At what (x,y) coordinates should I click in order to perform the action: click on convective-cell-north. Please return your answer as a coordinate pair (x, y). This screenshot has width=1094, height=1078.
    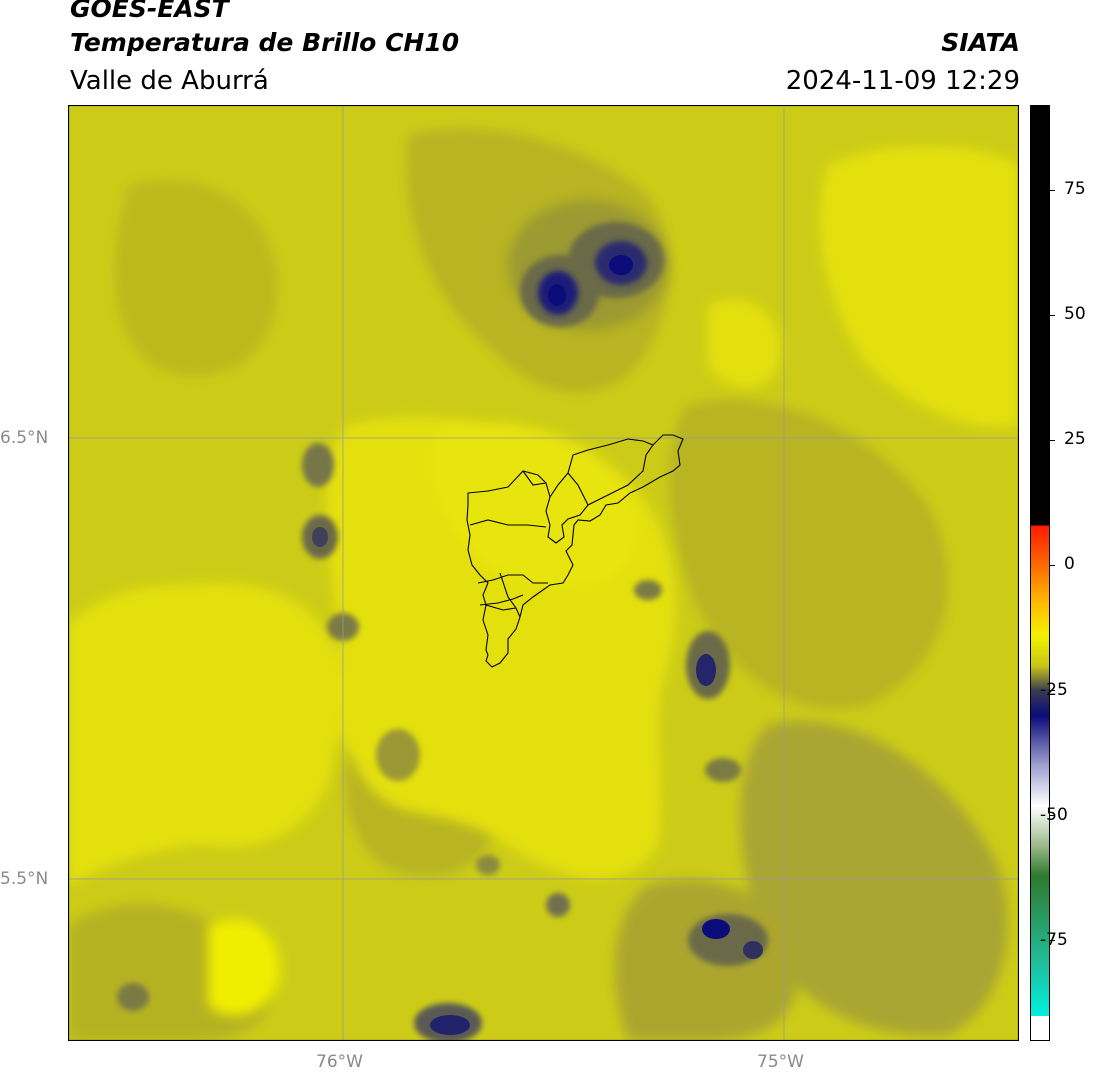
    Looking at the image, I should click on (588, 265).